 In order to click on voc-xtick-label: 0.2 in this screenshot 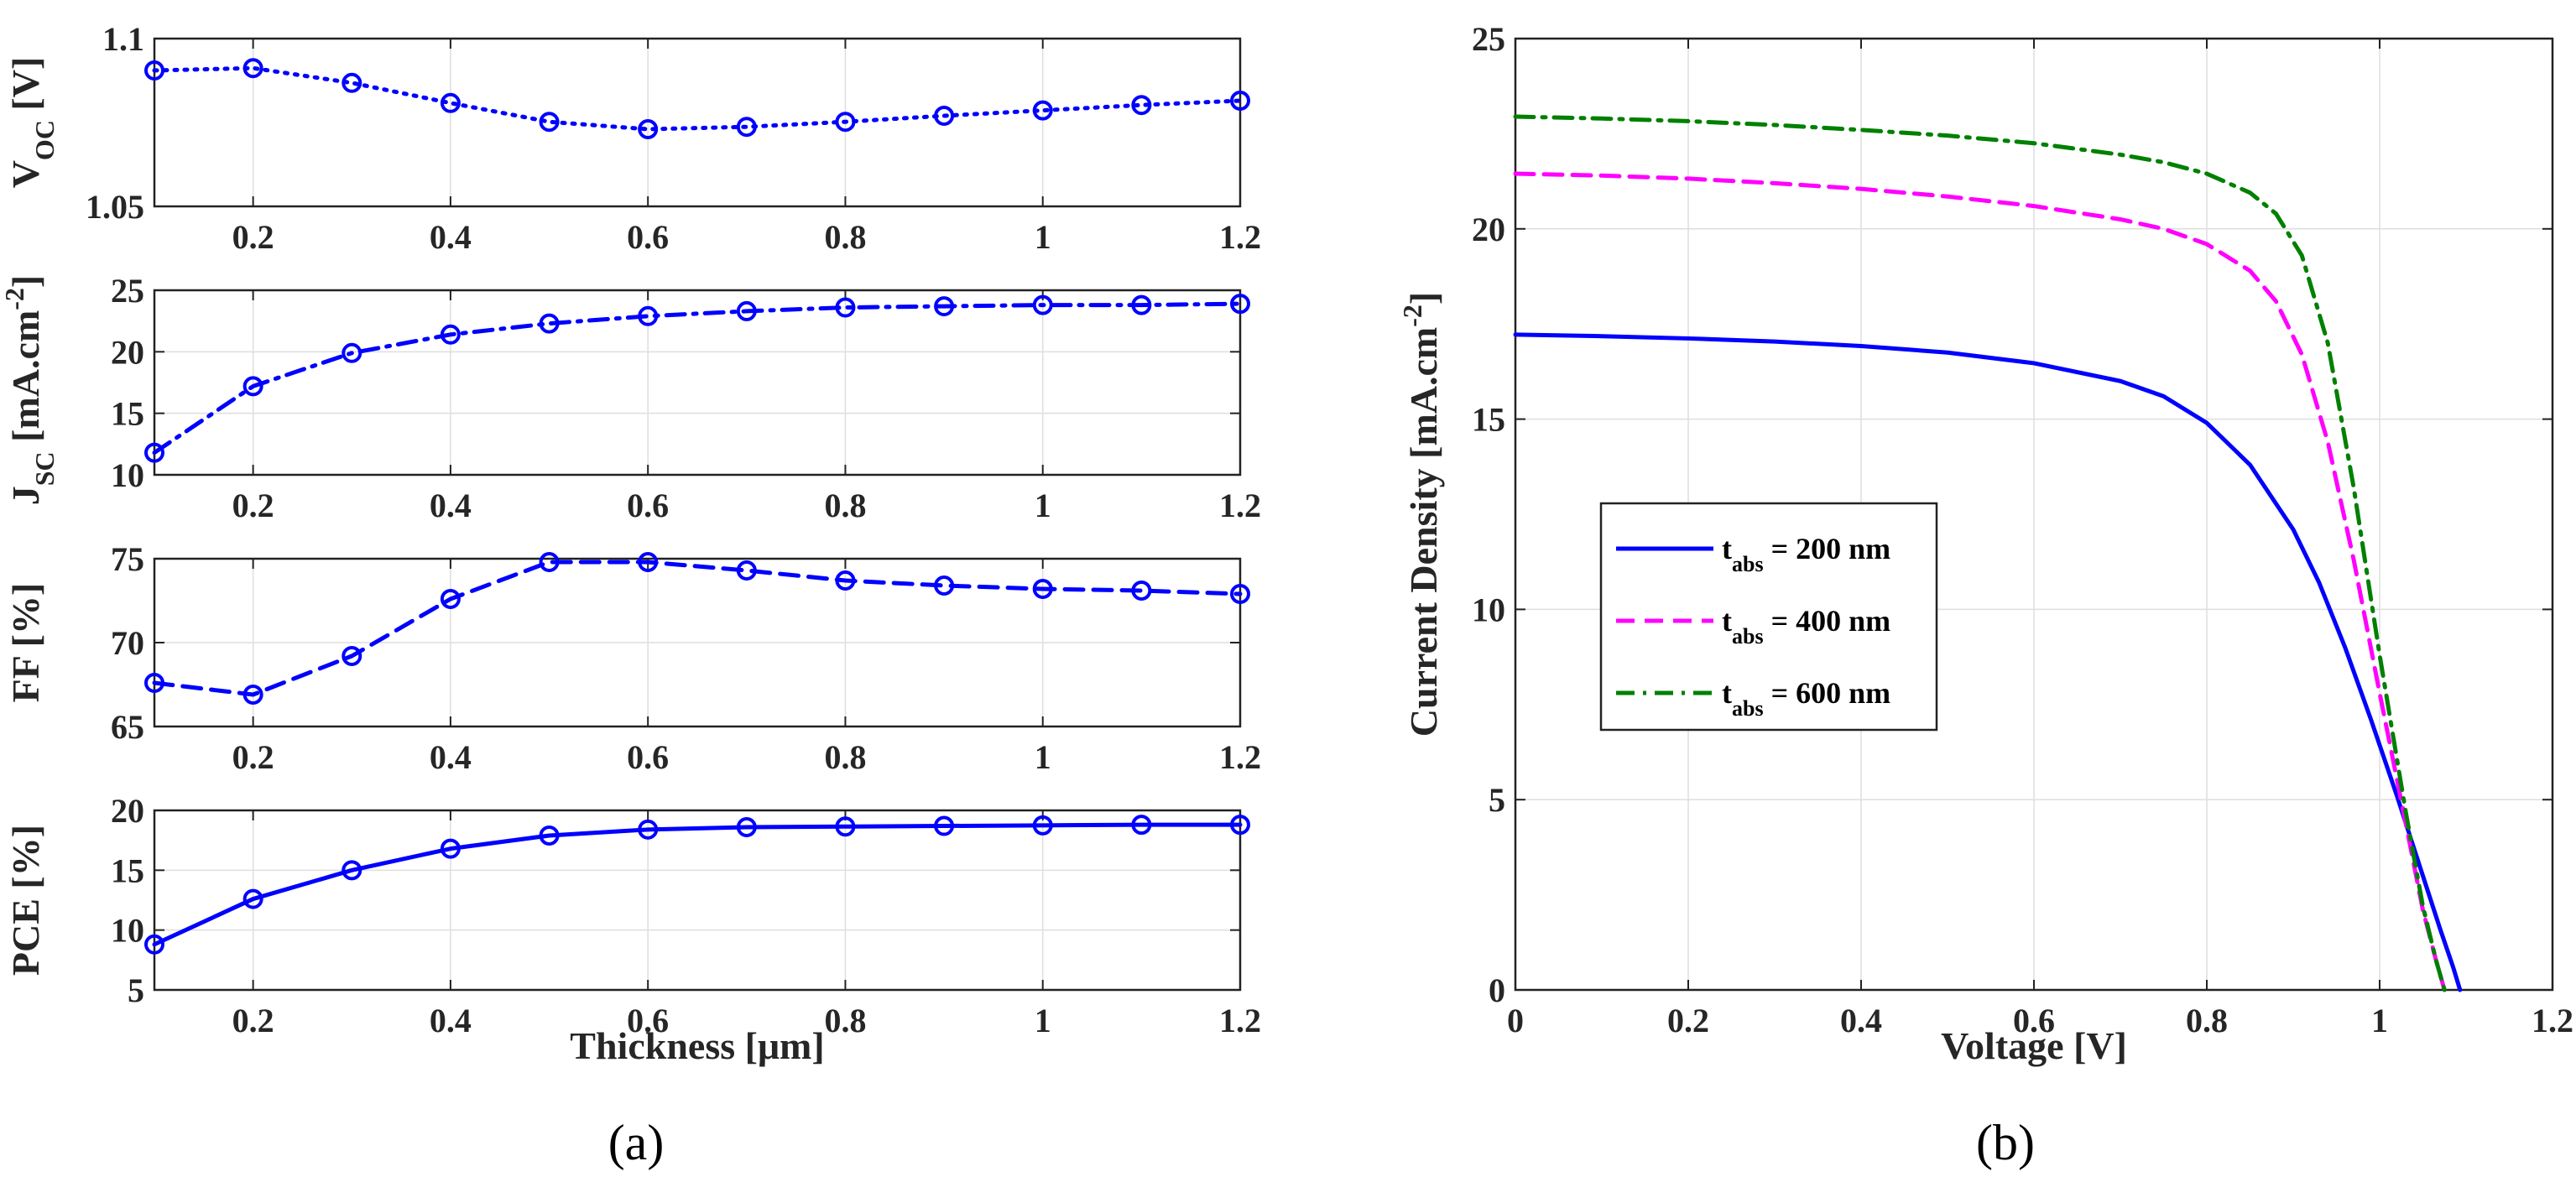, I will do `click(253, 237)`.